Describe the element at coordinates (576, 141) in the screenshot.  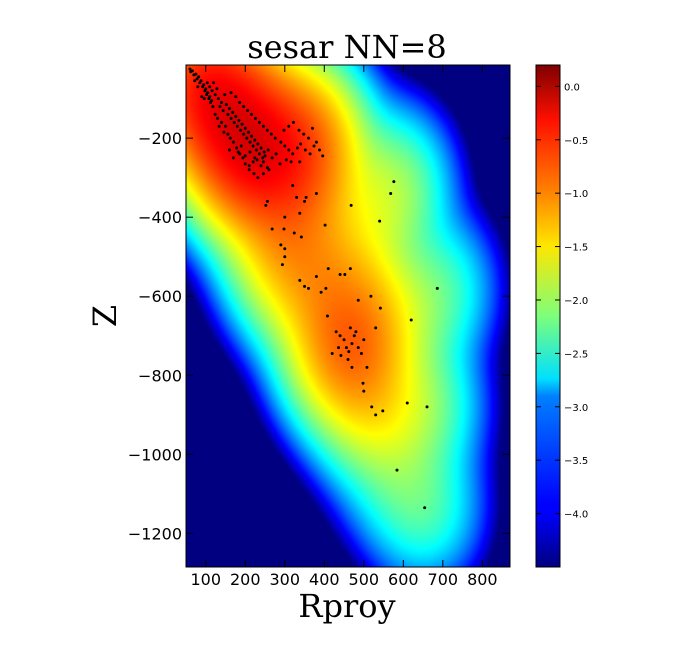
I see `colorbar-tick-label: −0.5` at that location.